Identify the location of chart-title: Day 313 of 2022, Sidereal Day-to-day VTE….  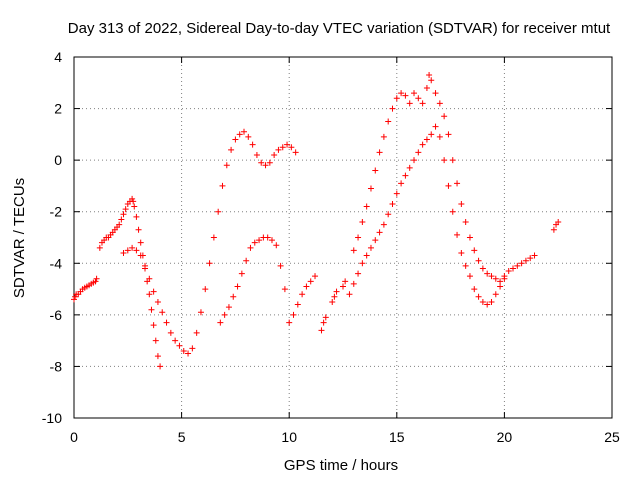
(339, 28).